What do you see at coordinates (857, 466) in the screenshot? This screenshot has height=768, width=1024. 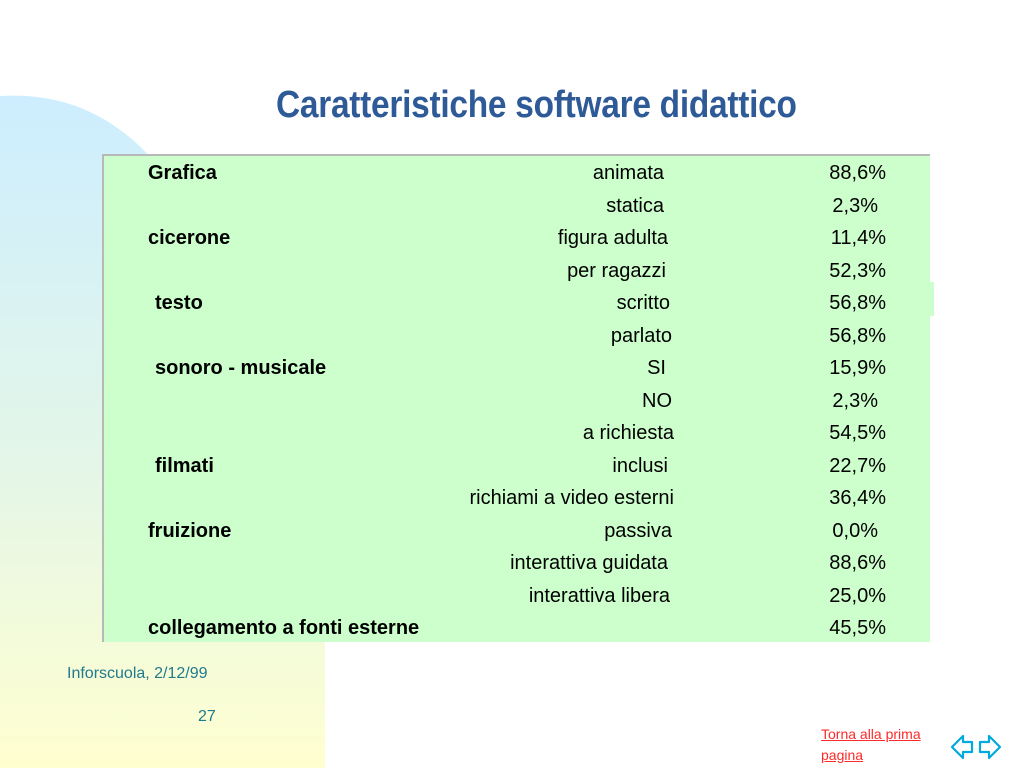 I see `row-percent: 22,7%` at bounding box center [857, 466].